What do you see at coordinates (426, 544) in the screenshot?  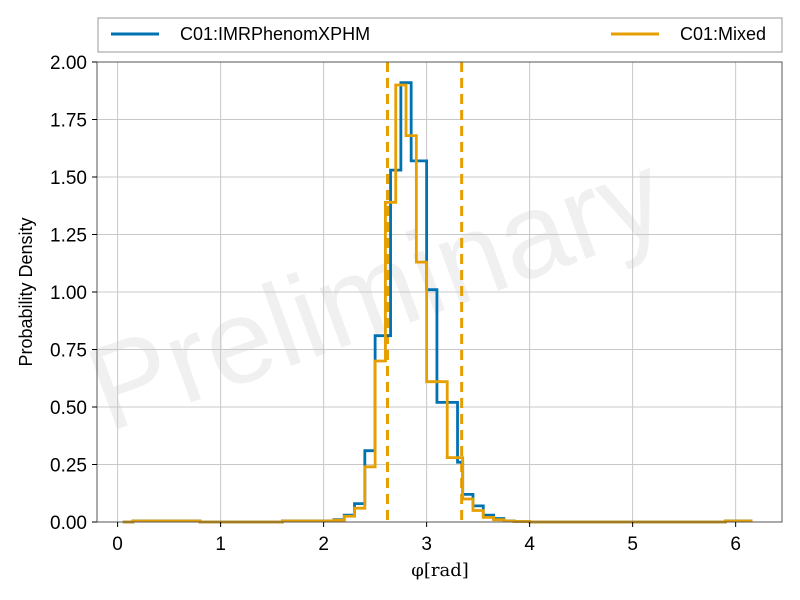 I see `x-tick-label-3: 3` at bounding box center [426, 544].